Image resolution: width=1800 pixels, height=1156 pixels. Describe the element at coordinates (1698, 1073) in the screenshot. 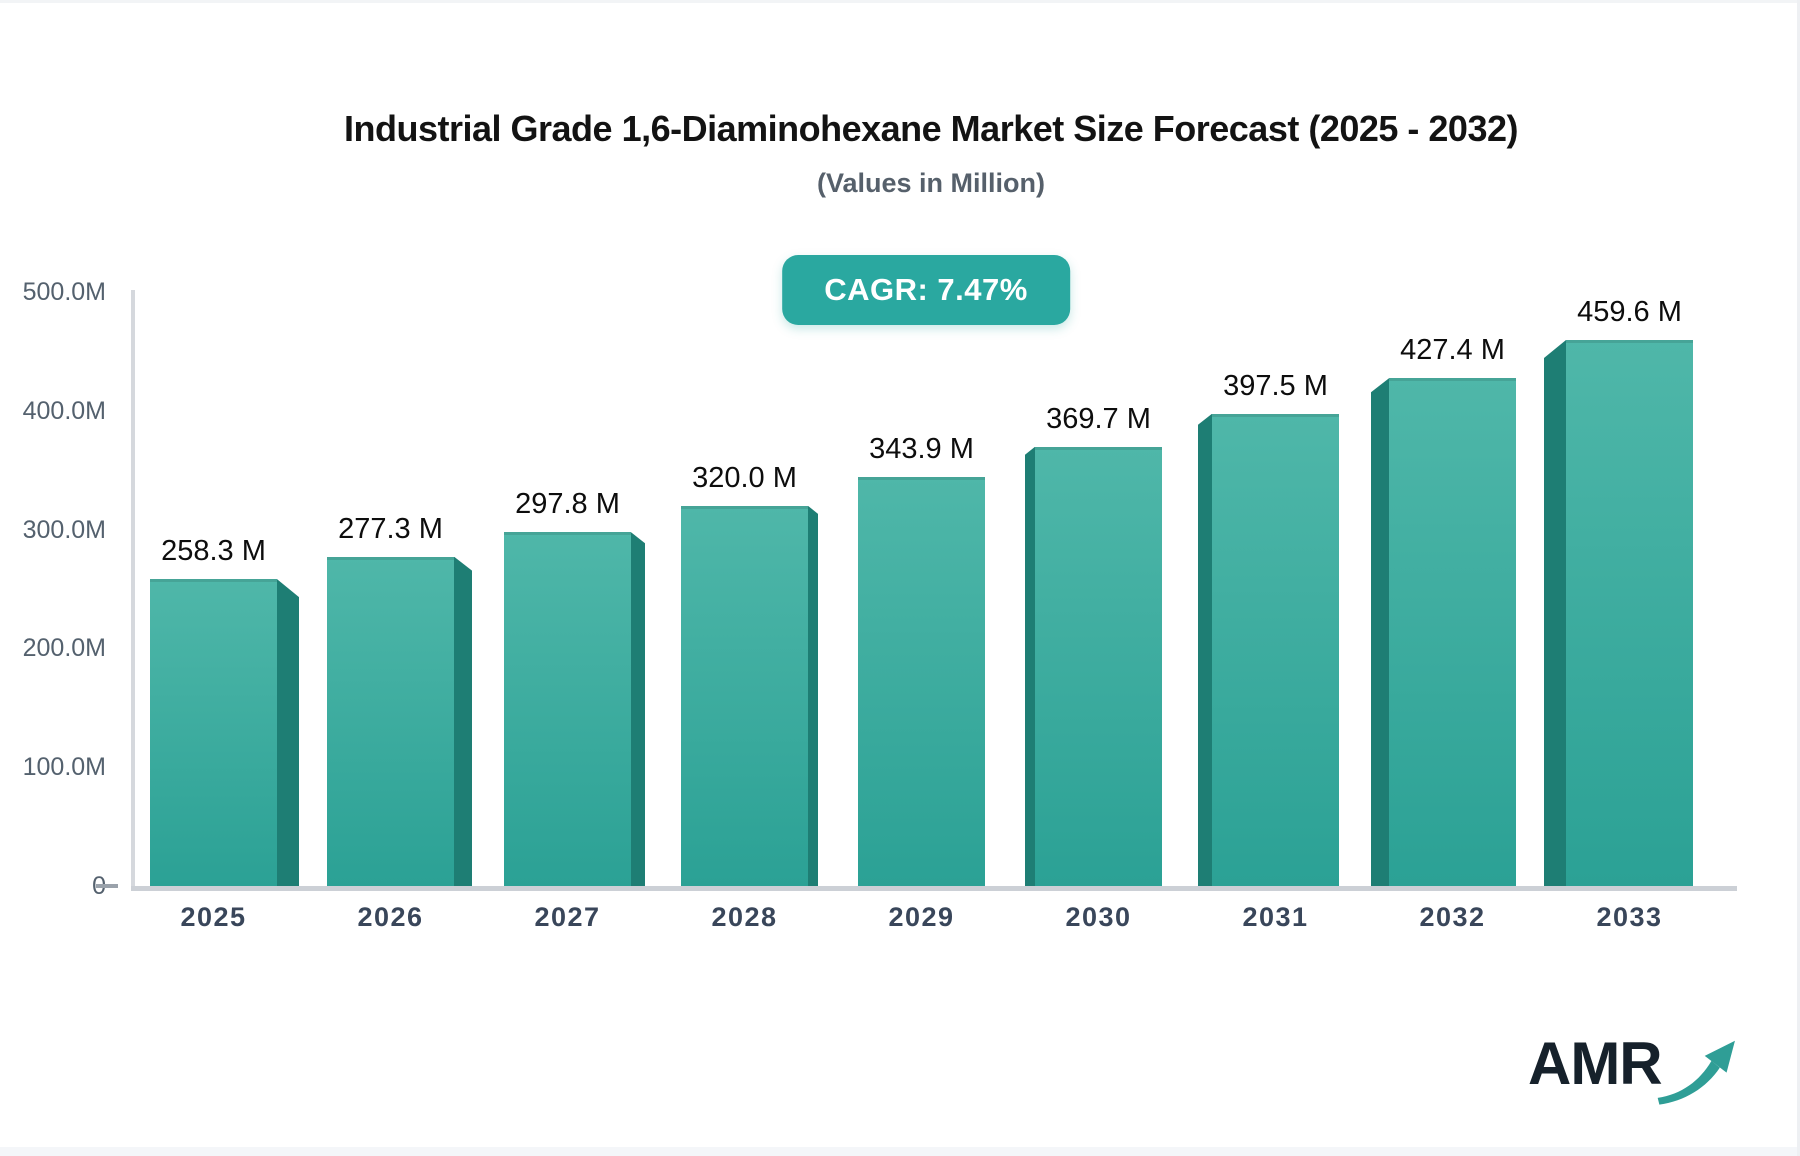

I see `growth-arrow-icon` at that location.